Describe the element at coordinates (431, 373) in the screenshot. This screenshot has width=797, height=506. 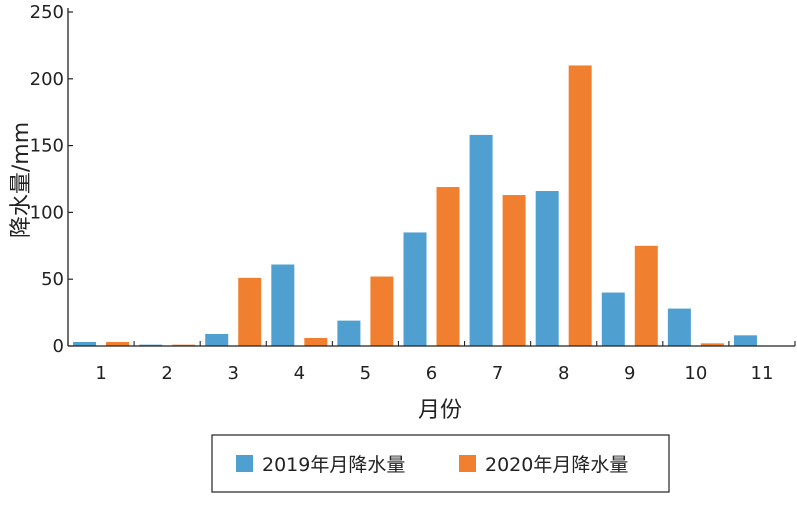
I see `x-tick-label: 6` at that location.